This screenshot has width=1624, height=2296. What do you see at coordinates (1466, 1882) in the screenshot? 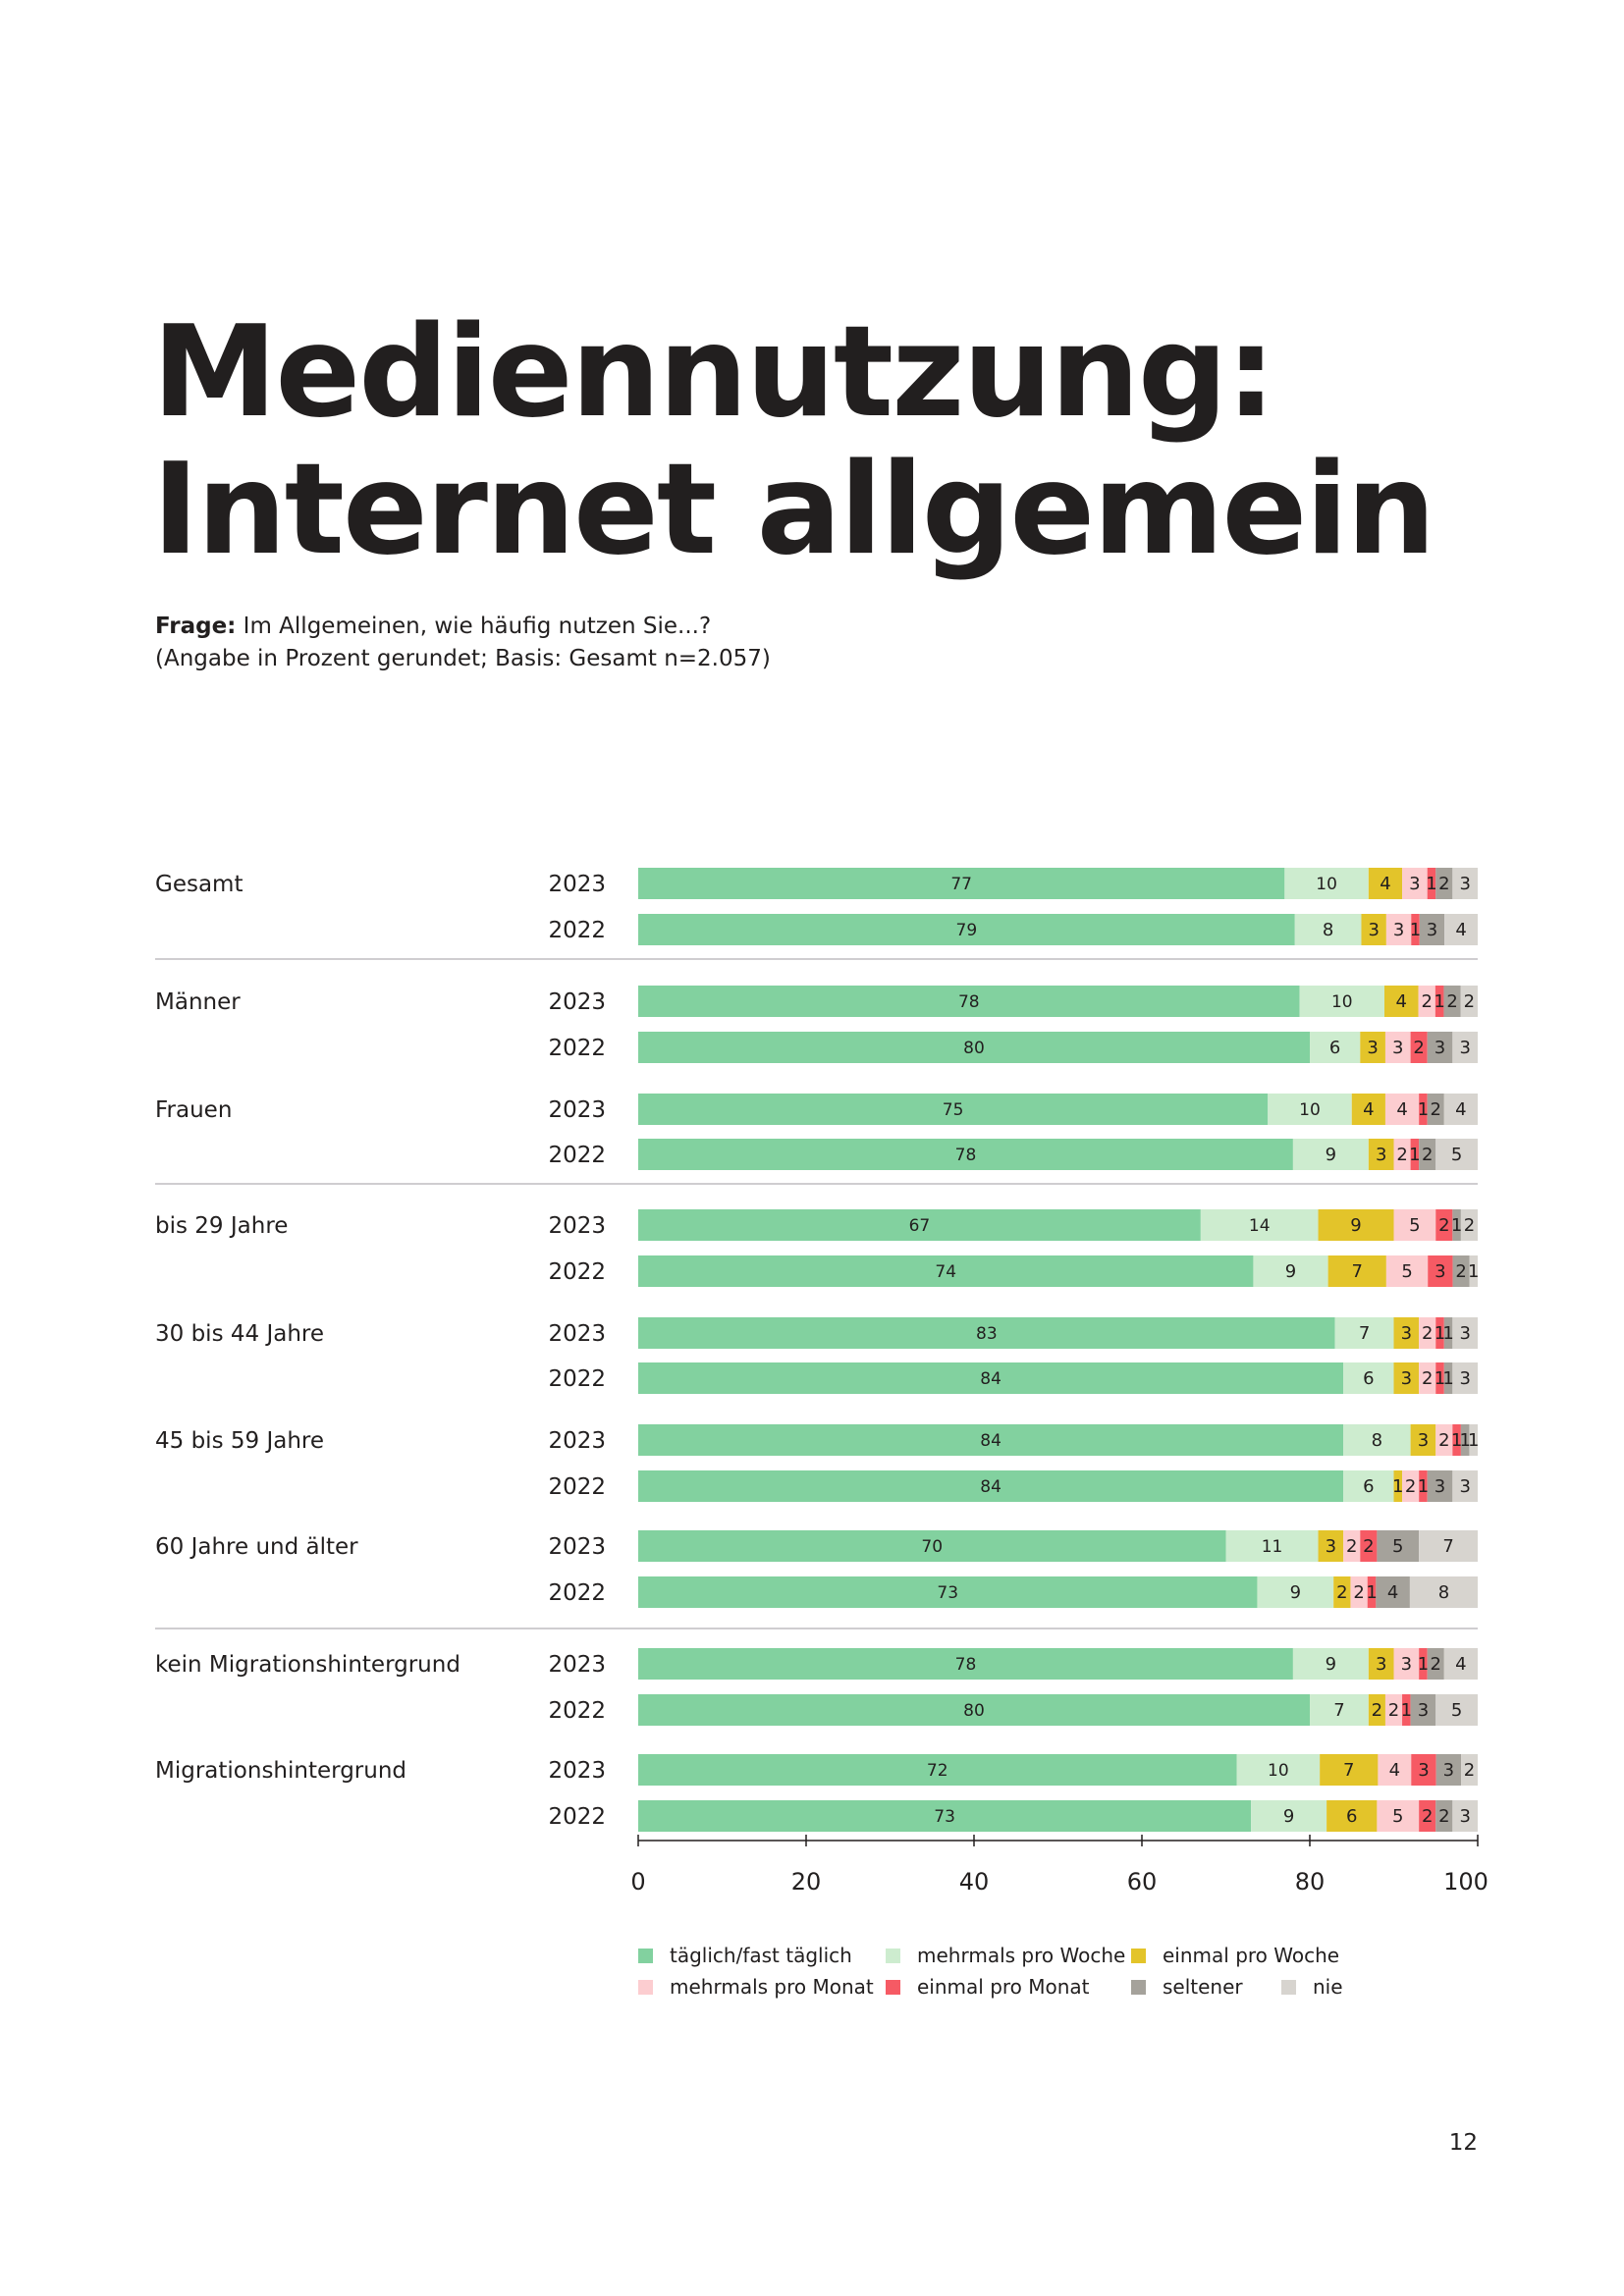
I see `x-tick-label: 100` at bounding box center [1466, 1882].